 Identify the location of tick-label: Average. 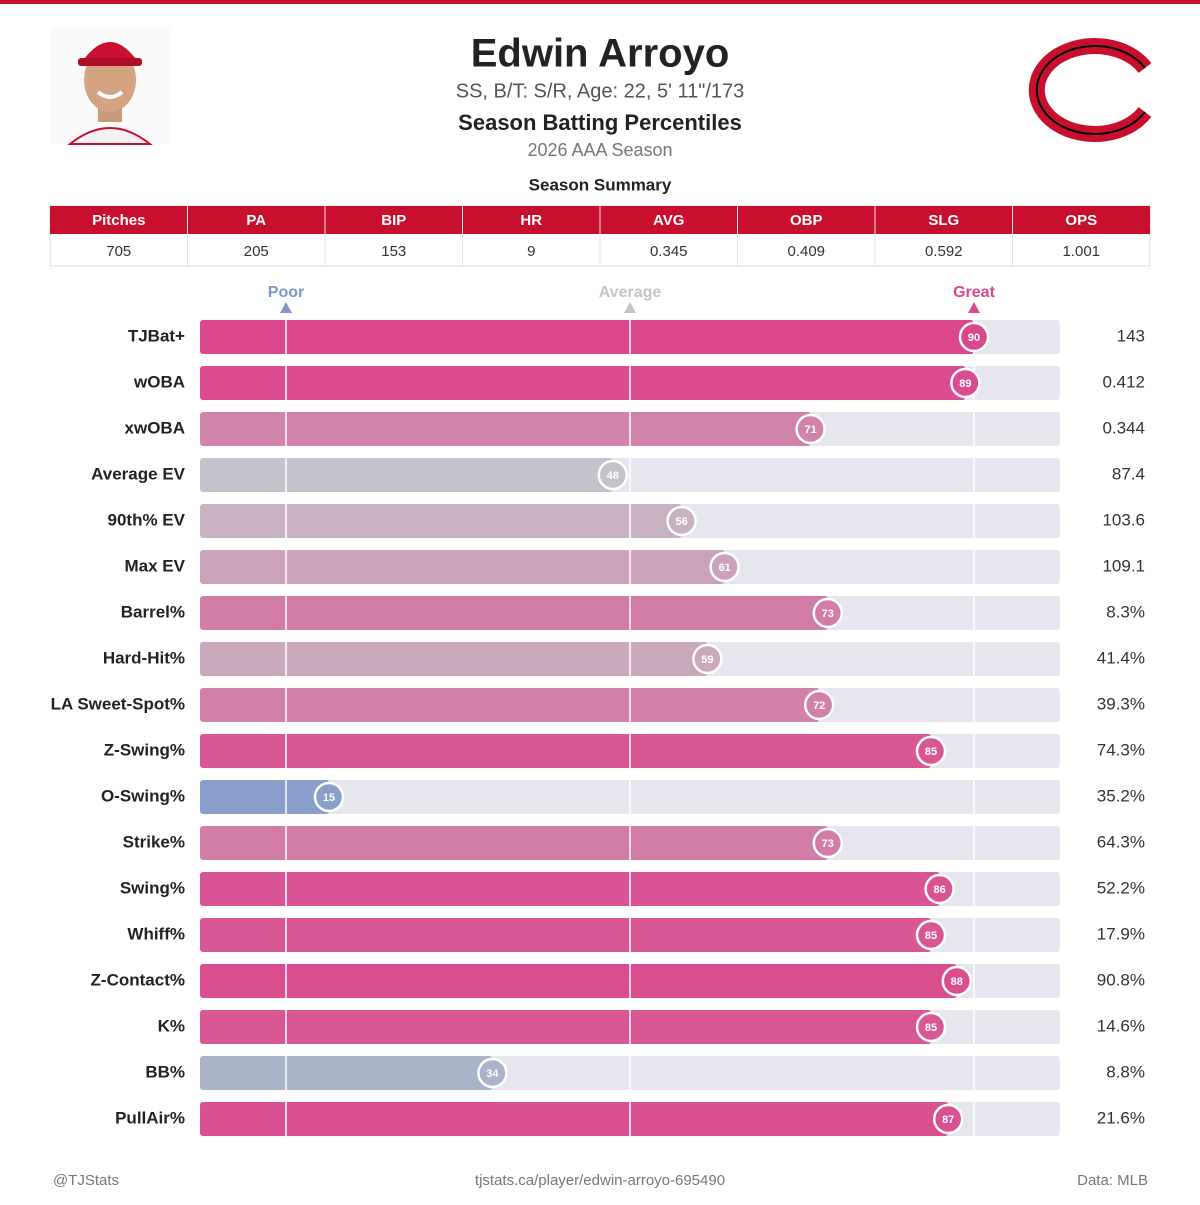
(630, 292).